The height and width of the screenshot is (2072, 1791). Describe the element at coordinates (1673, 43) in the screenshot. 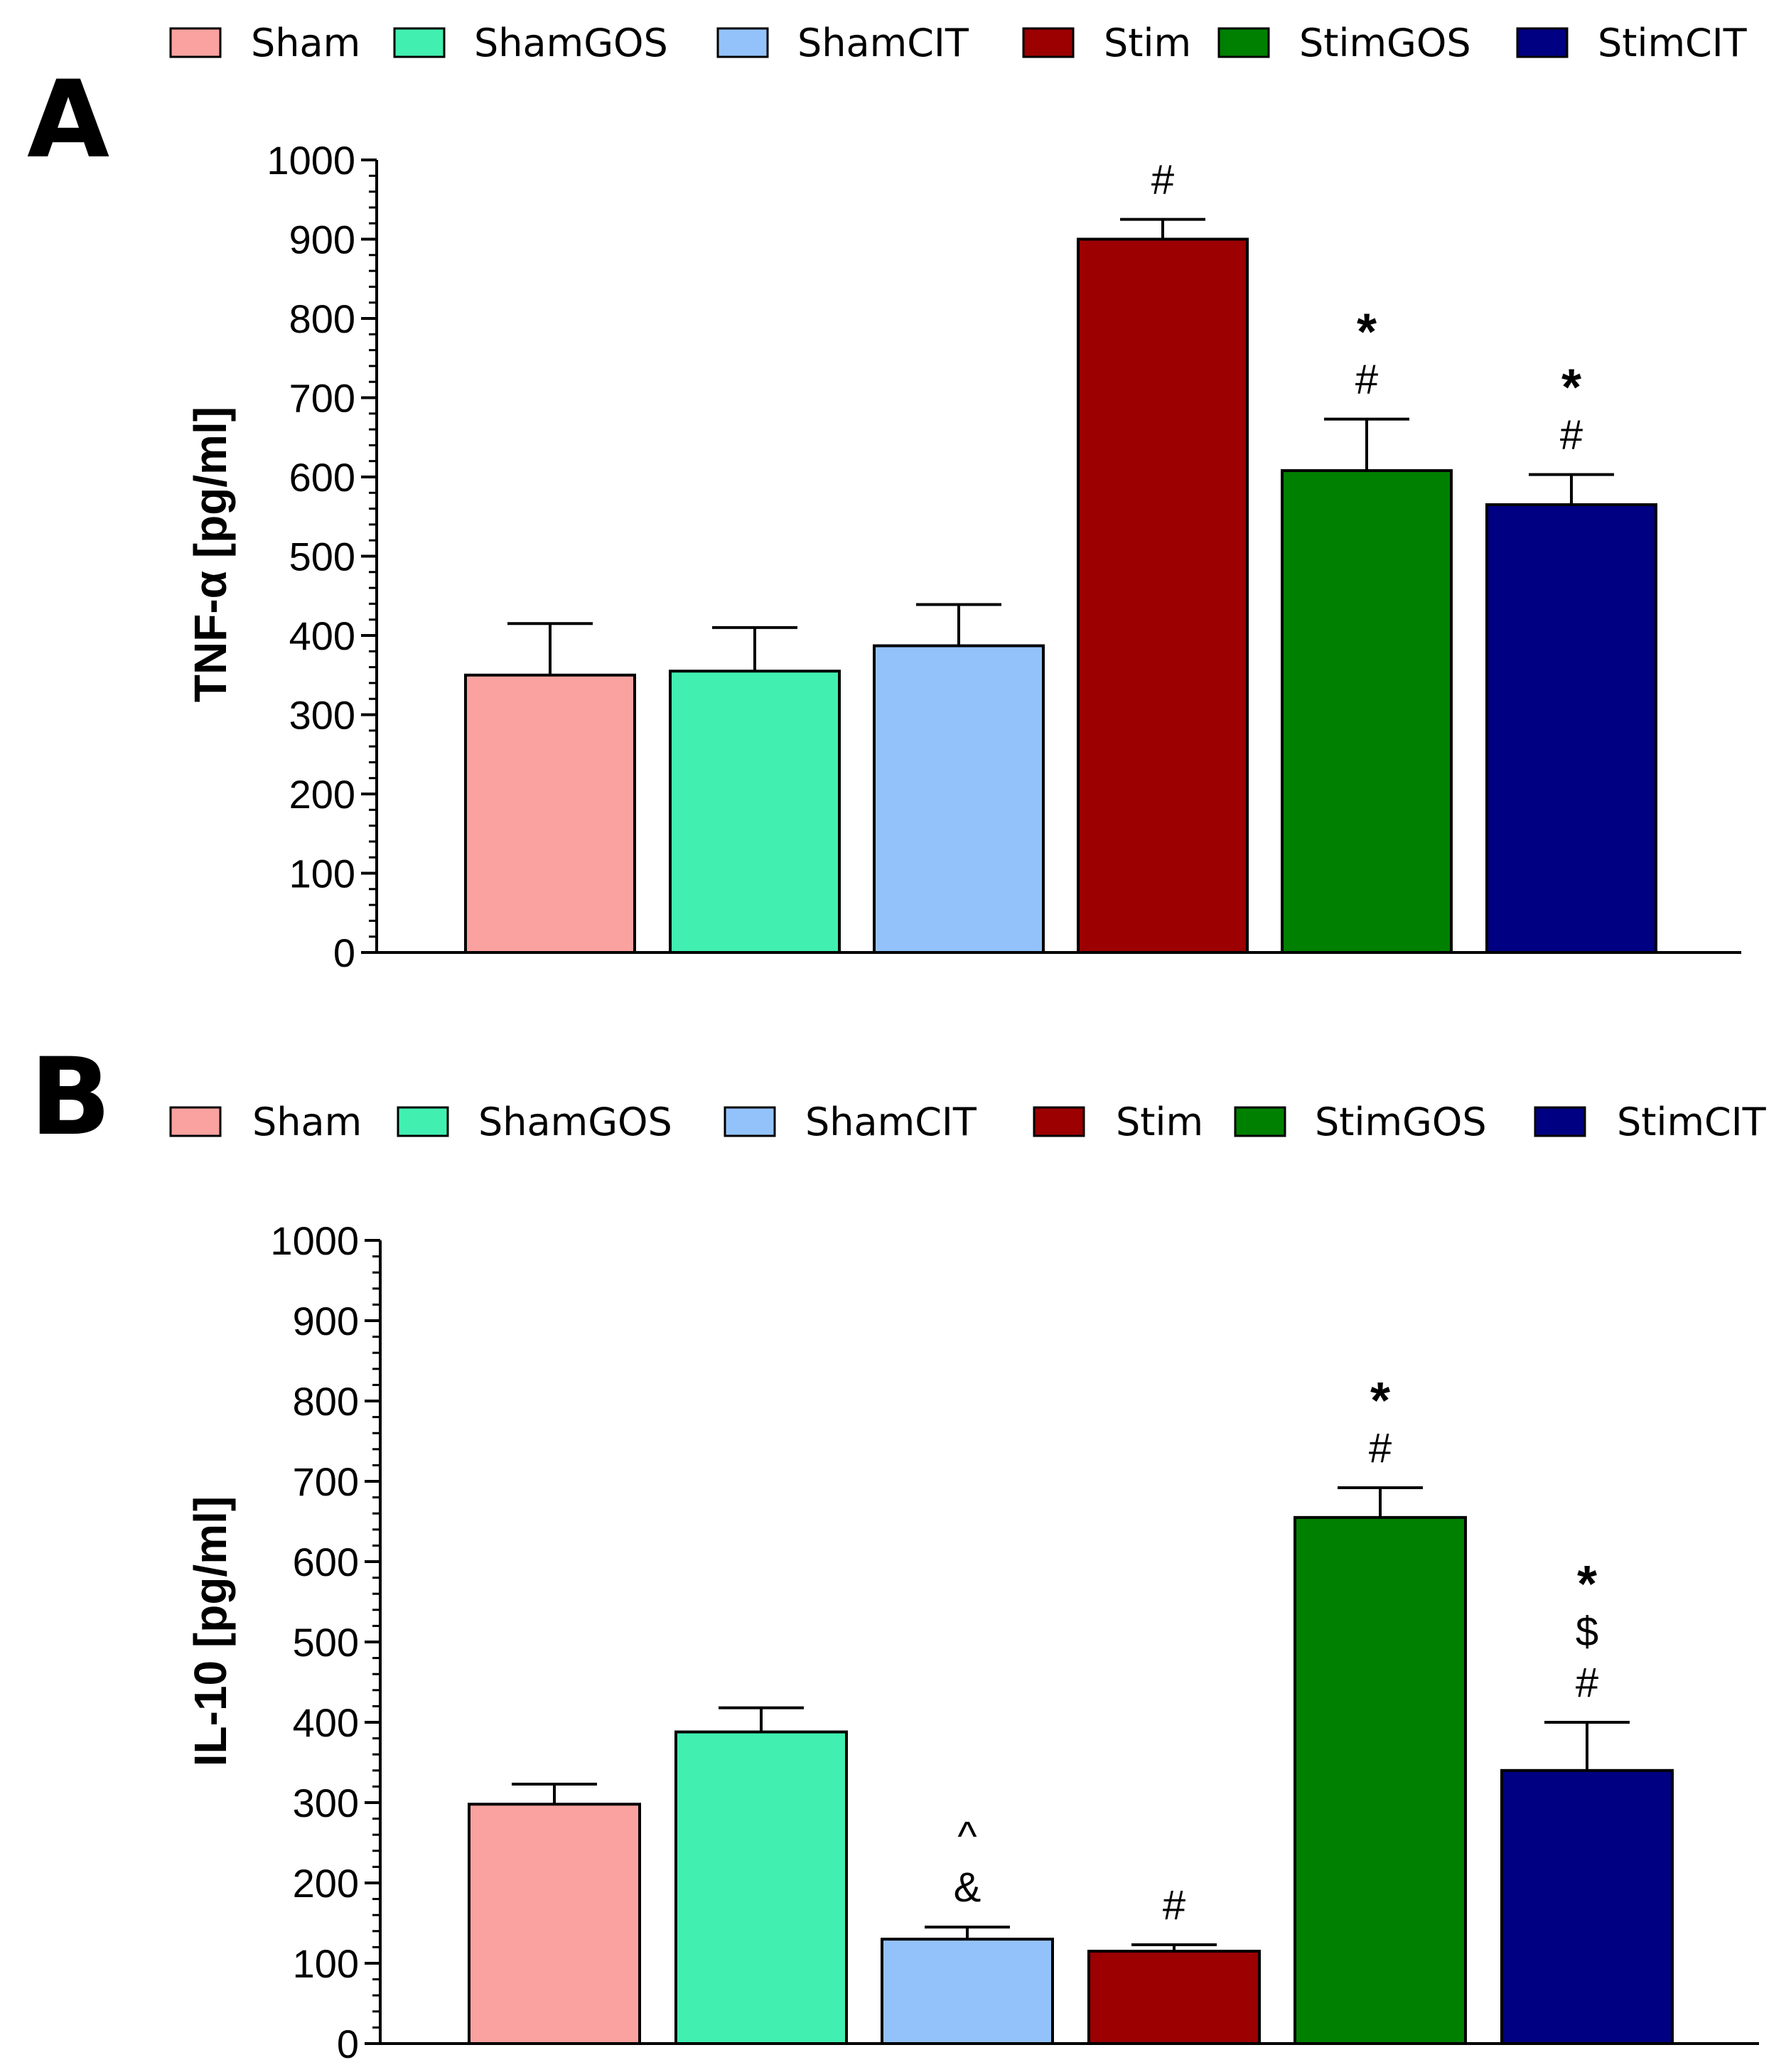

I see `panel-a-legend-label: StimCIT` at that location.